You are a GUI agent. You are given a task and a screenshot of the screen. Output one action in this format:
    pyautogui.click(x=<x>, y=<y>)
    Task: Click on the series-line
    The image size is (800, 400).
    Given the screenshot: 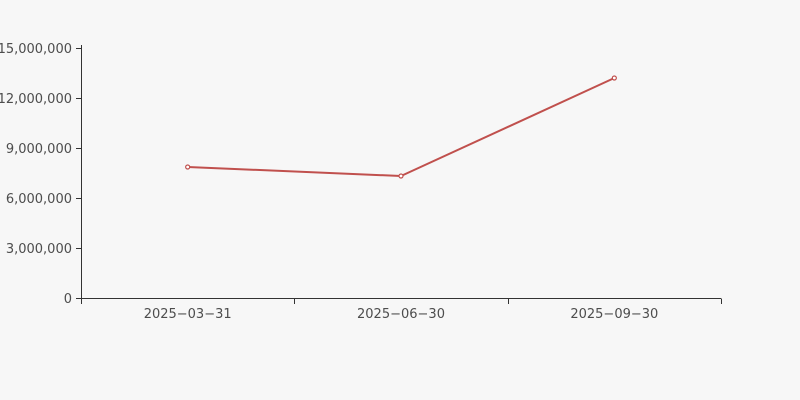 What is the action you would take?
    pyautogui.click(x=401, y=127)
    